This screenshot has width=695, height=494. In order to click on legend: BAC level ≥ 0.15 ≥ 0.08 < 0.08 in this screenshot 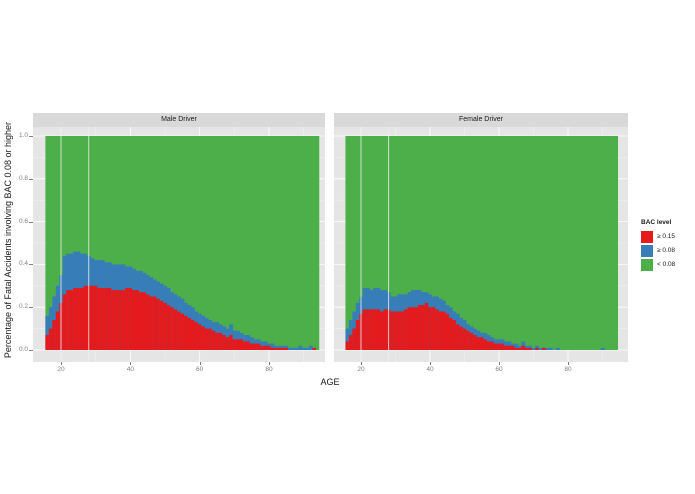, I will do `click(658, 245)`.